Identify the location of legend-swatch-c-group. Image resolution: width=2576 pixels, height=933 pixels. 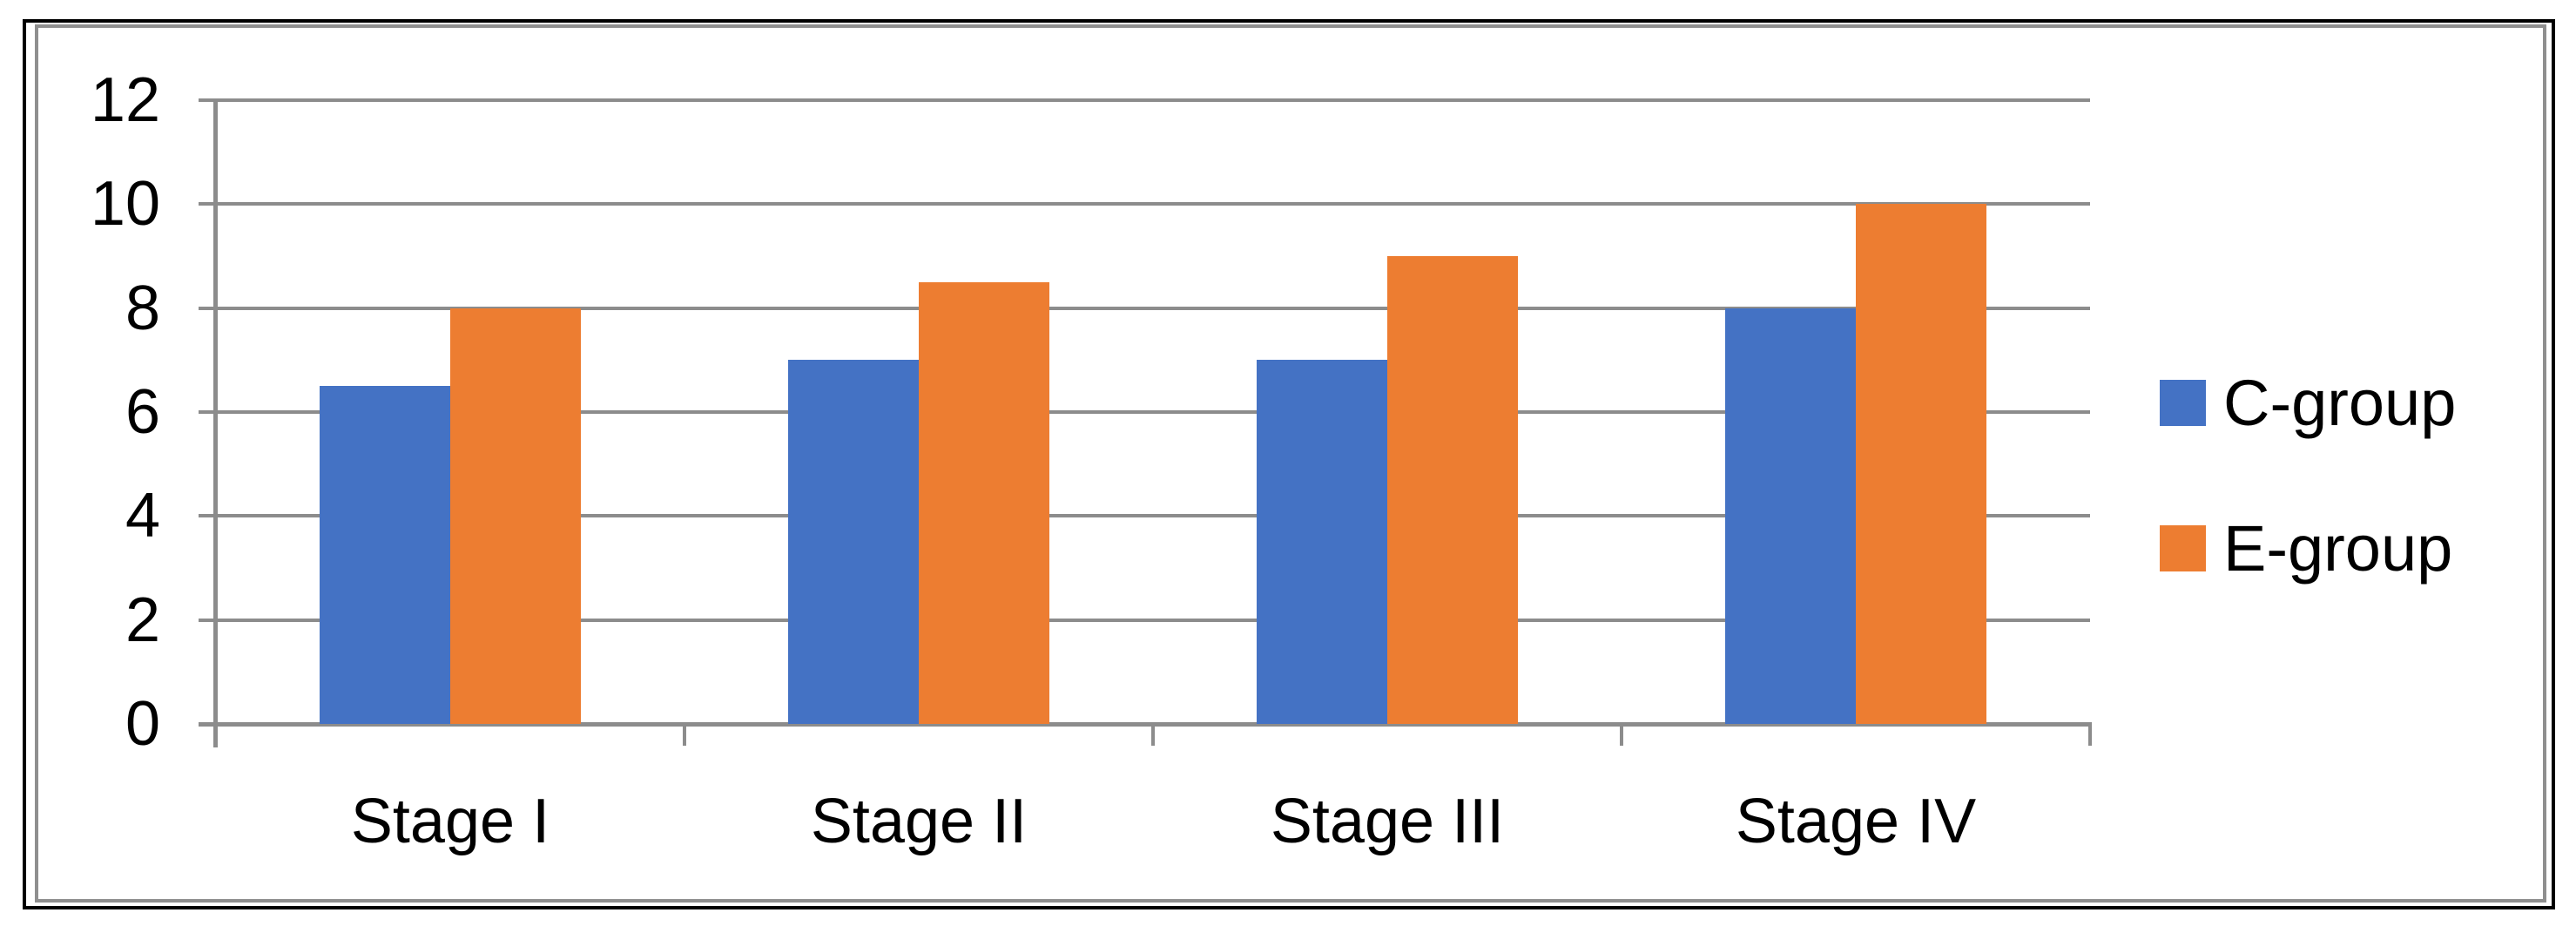
(2183, 402).